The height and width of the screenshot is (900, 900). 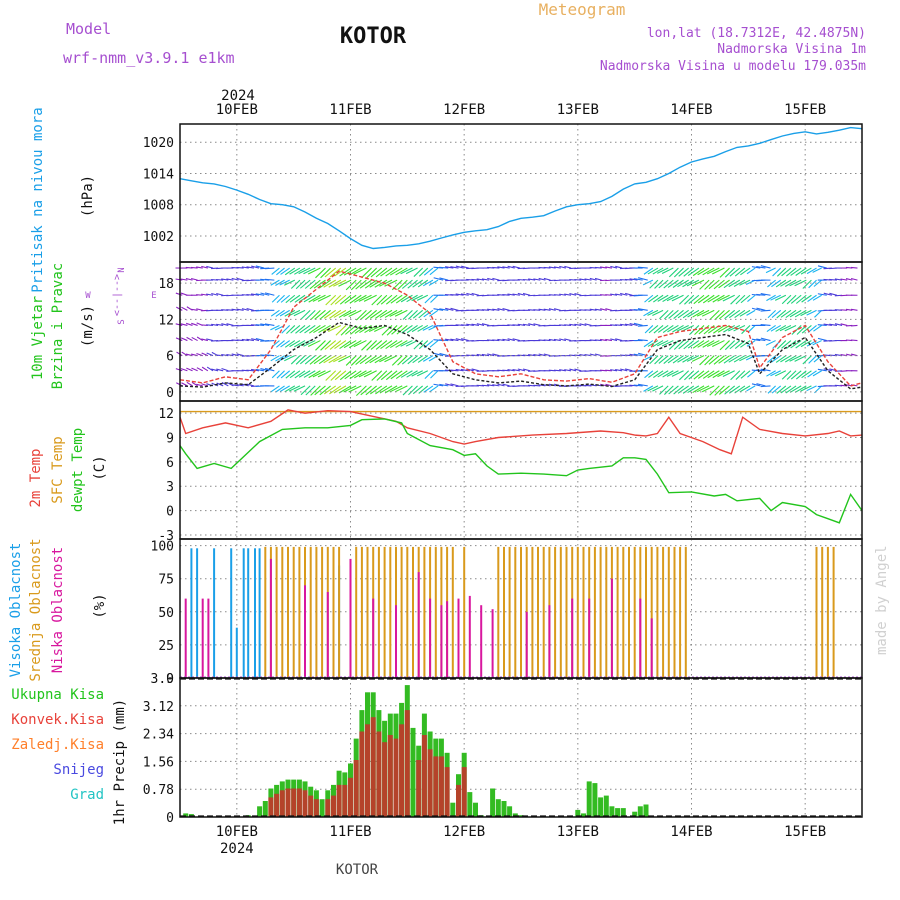 I want to click on precip-panel: 0 0.78 1.56 2.34 3.12 3.9, so click(x=503, y=749).